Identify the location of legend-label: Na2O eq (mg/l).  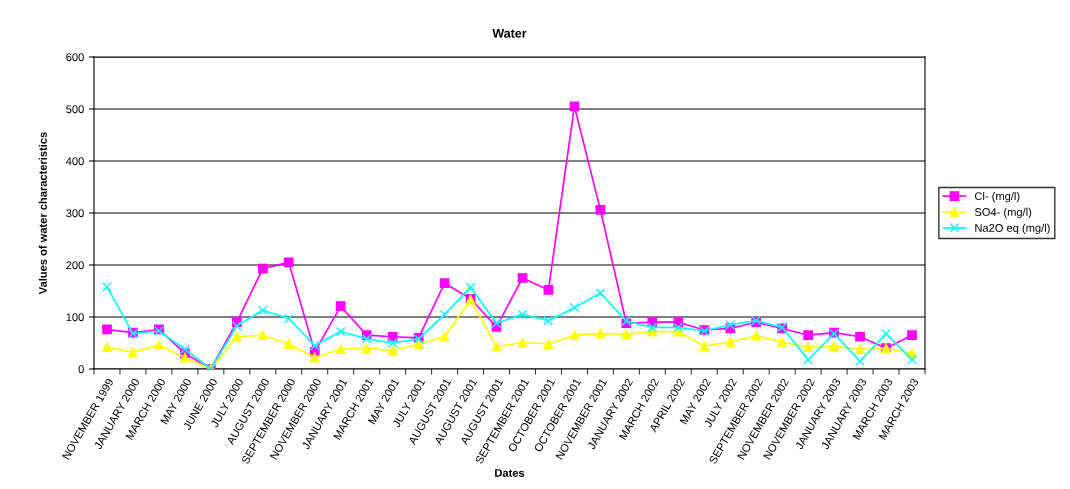
(1012, 229).